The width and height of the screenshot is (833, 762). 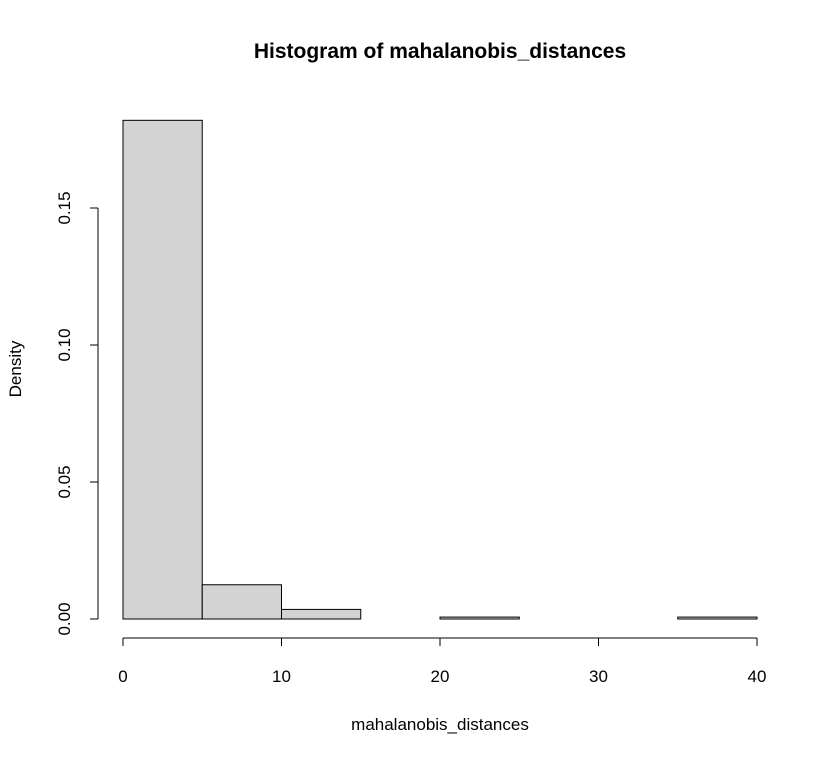 I want to click on y-axis-label: Density, so click(x=15, y=368).